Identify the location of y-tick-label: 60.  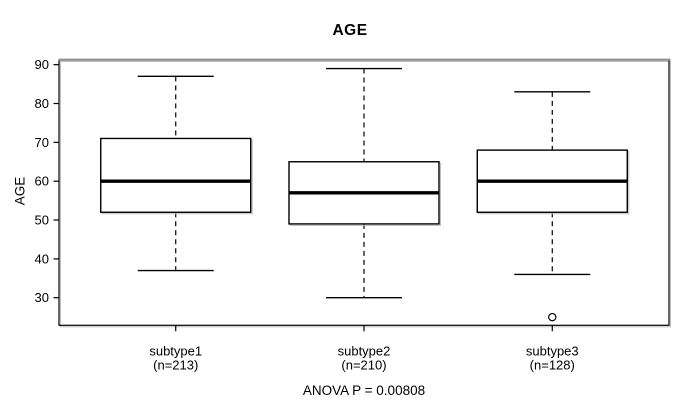
(42, 181).